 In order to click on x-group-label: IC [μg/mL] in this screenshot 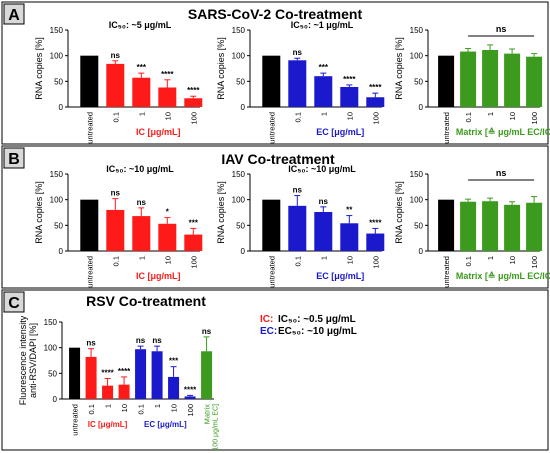, I will do `click(108, 424)`.